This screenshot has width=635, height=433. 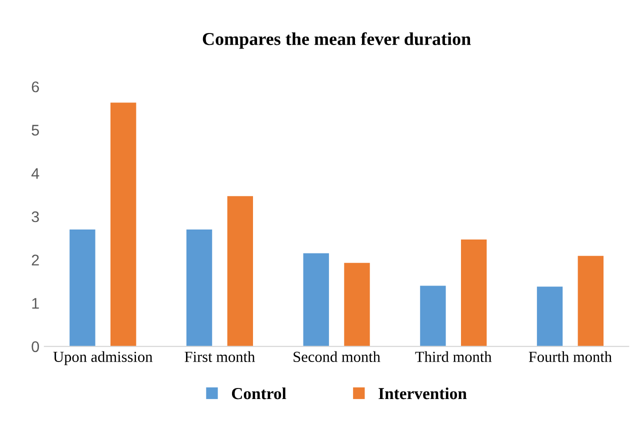 I want to click on x-tick-label: Second month, so click(x=337, y=356).